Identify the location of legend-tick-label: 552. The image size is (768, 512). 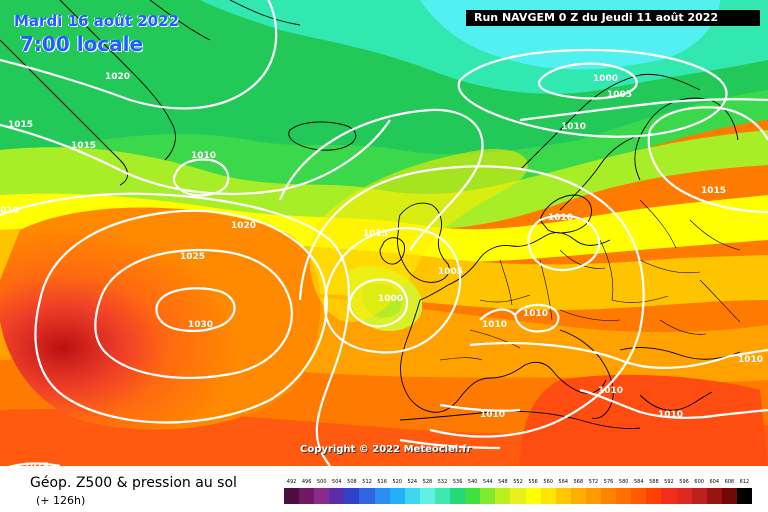
(518, 482).